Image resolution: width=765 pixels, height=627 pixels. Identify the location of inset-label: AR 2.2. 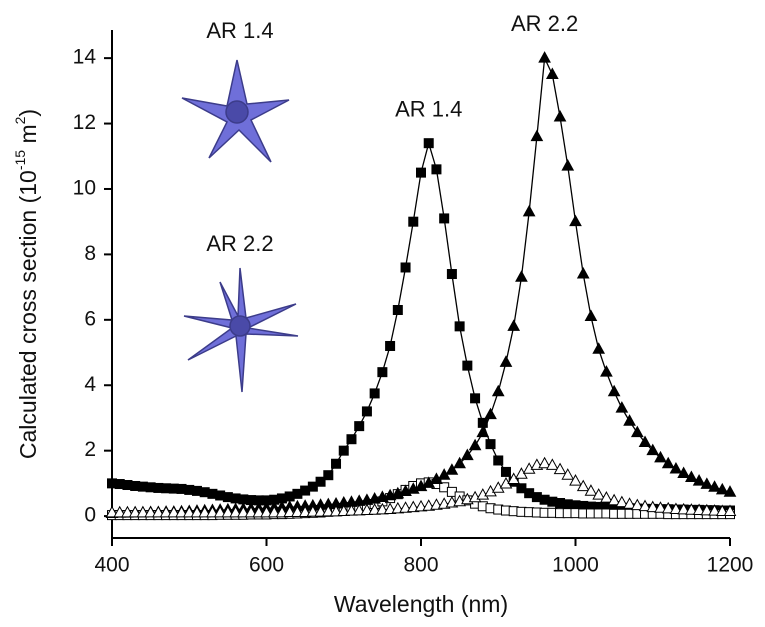
(239, 243).